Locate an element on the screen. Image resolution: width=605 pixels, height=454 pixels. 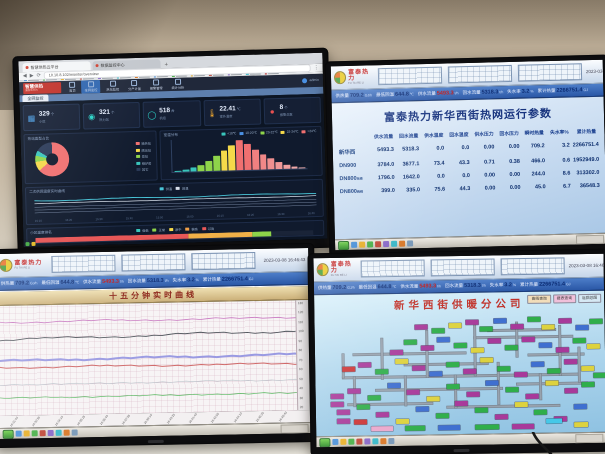
nav-item-5: 统计分析 is located at coordinates (177, 84).